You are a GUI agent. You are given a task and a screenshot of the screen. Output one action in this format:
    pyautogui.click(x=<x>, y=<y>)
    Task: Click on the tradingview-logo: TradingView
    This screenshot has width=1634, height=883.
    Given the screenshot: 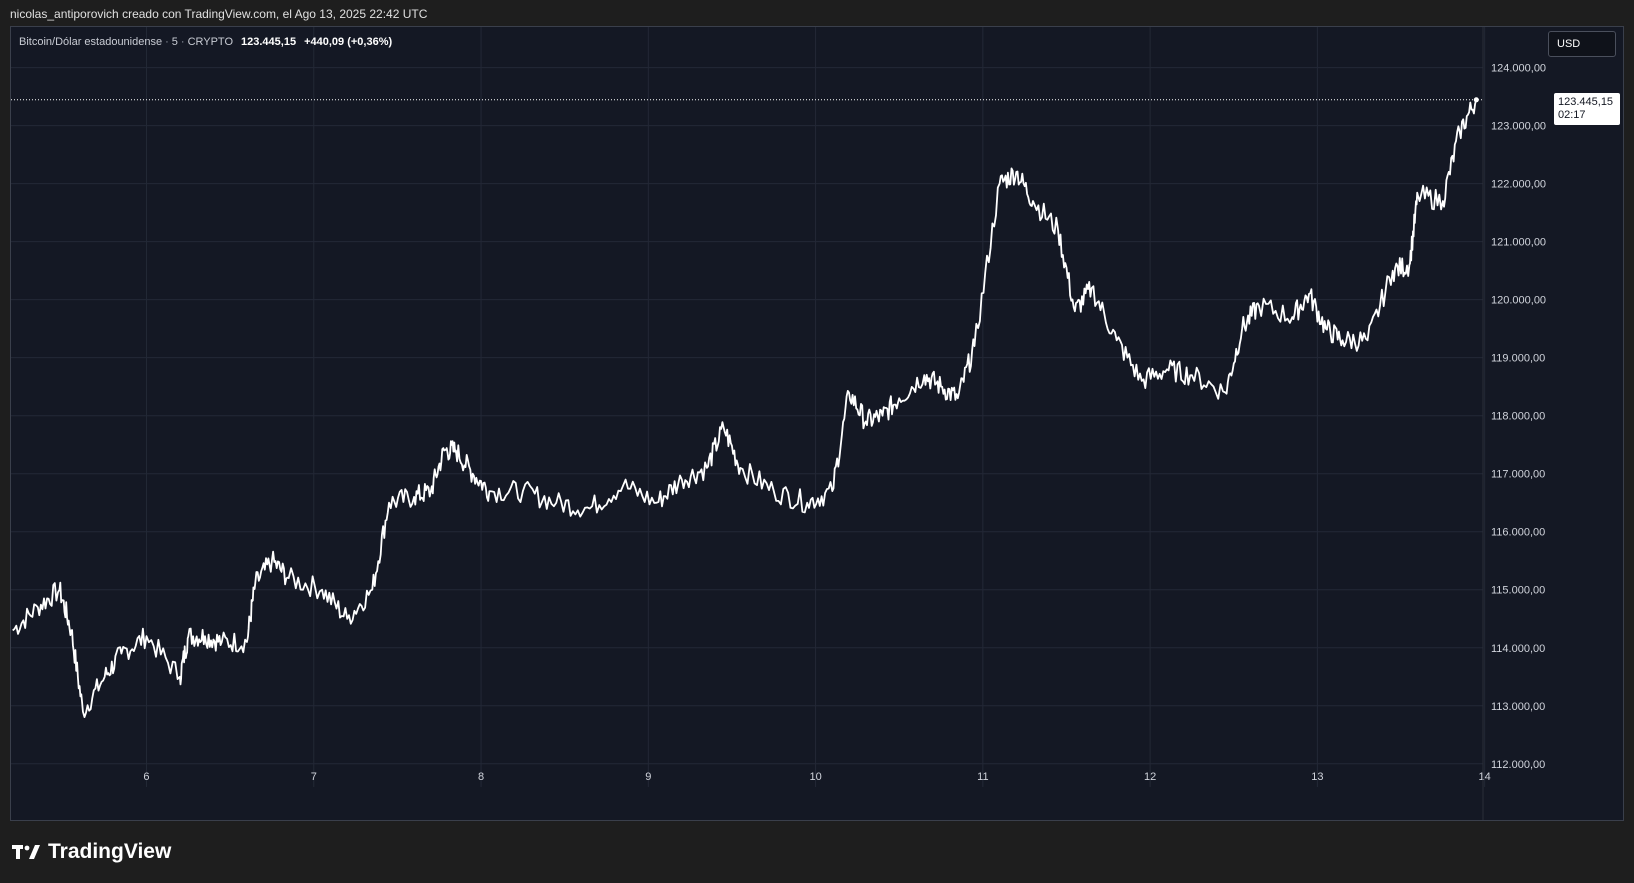 What is the action you would take?
    pyautogui.click(x=91, y=852)
    